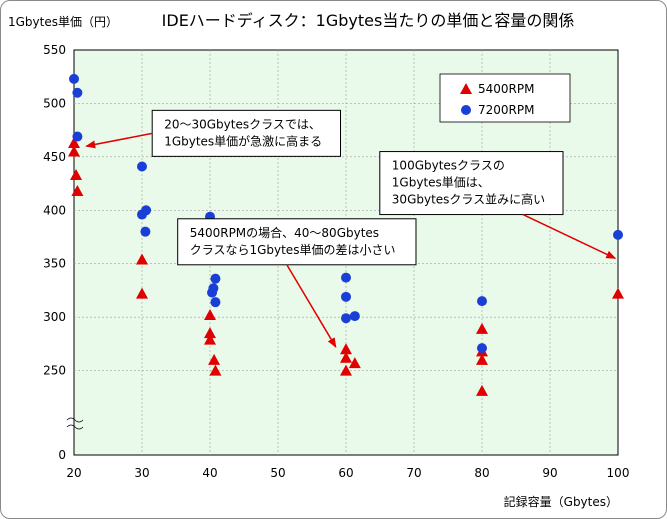 The image size is (667, 519). What do you see at coordinates (54, 50) in the screenshot?
I see `y-tick-label: 550` at bounding box center [54, 50].